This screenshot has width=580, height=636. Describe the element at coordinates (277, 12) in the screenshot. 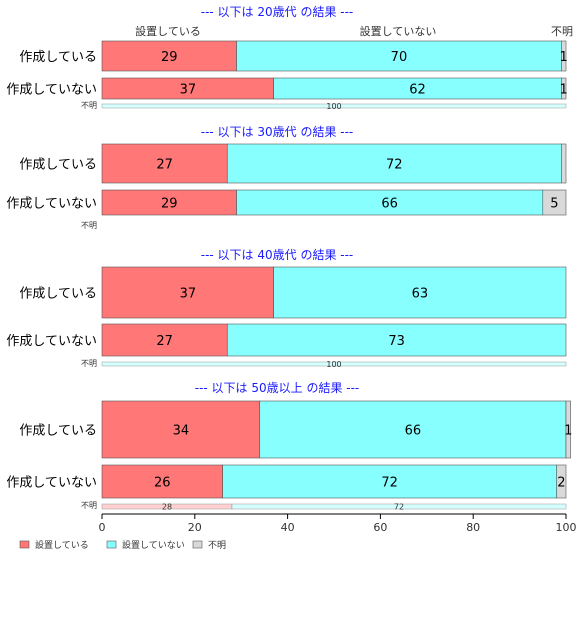

I see `group-title: --- 以下は 20歳代 の結果 ---` at that location.